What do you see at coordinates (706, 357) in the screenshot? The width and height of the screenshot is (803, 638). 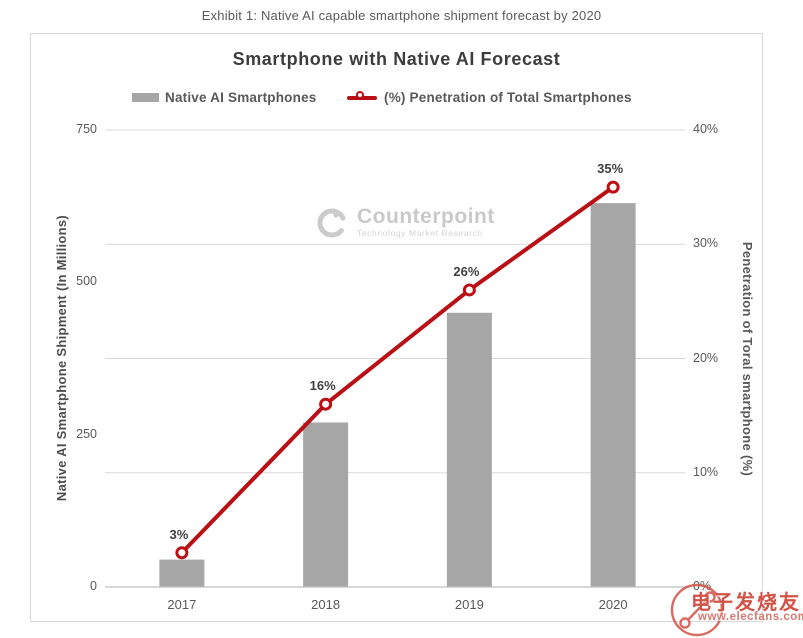 I see `y-axis-right-tick-label: 20%` at bounding box center [706, 357].